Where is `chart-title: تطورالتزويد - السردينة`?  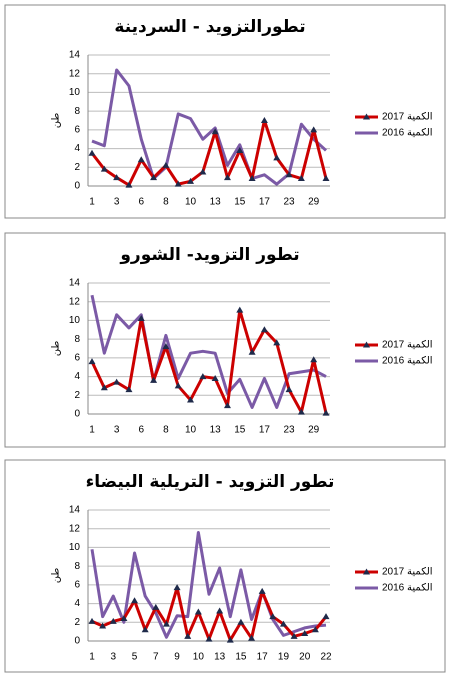 chart-title: تطورالتزويد - السردينة is located at coordinates (209, 27).